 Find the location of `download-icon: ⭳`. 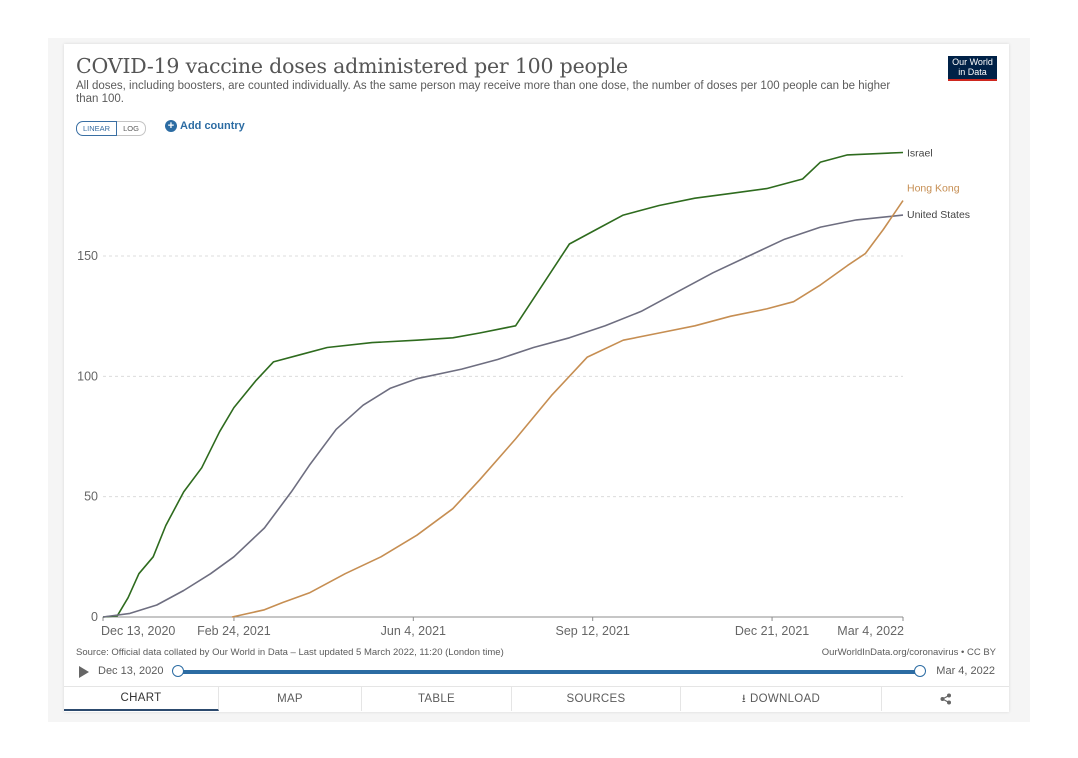

download-icon: ⭳ is located at coordinates (743, 698).